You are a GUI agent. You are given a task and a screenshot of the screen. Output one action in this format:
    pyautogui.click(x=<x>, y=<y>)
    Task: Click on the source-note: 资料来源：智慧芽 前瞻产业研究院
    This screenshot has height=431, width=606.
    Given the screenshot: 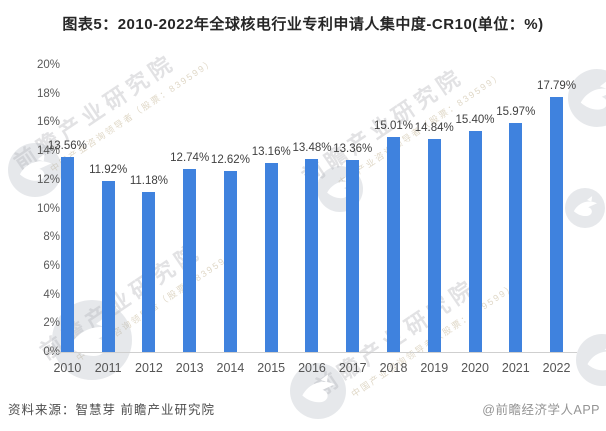 What is the action you would take?
    pyautogui.click(x=111, y=410)
    